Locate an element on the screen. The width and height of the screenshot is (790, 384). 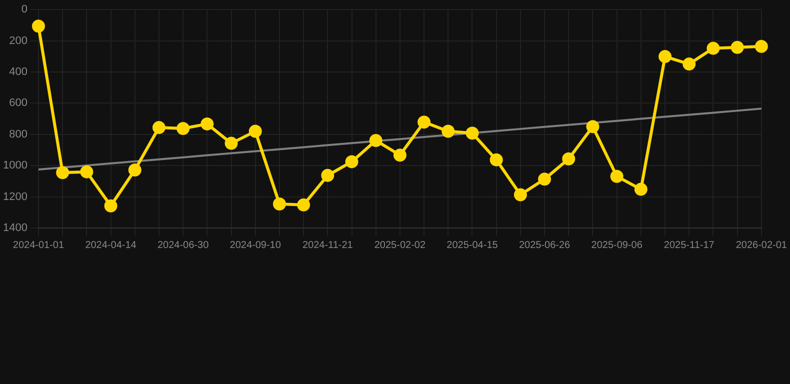
x-tick-label: 2024-11-21 is located at coordinates (328, 245).